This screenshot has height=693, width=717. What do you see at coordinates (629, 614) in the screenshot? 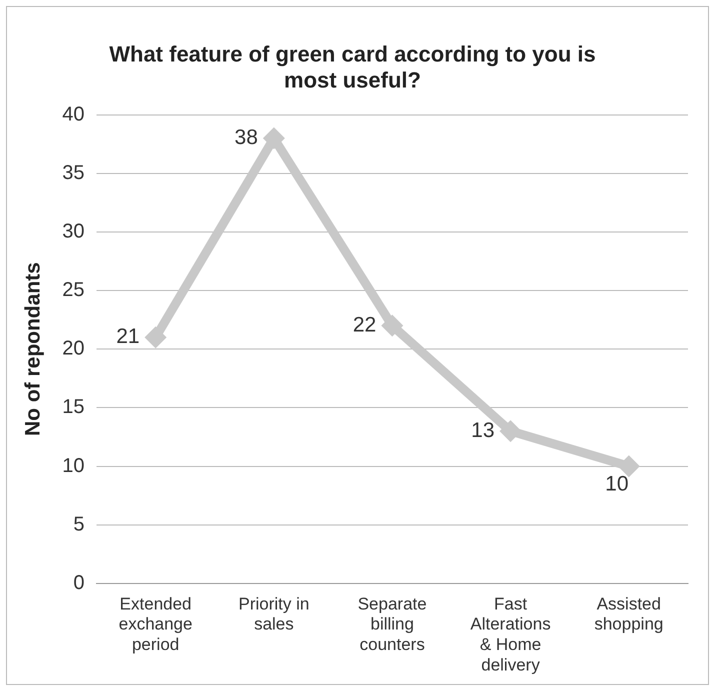
I see `x-tick-label: Assisted shopping` at bounding box center [629, 614].